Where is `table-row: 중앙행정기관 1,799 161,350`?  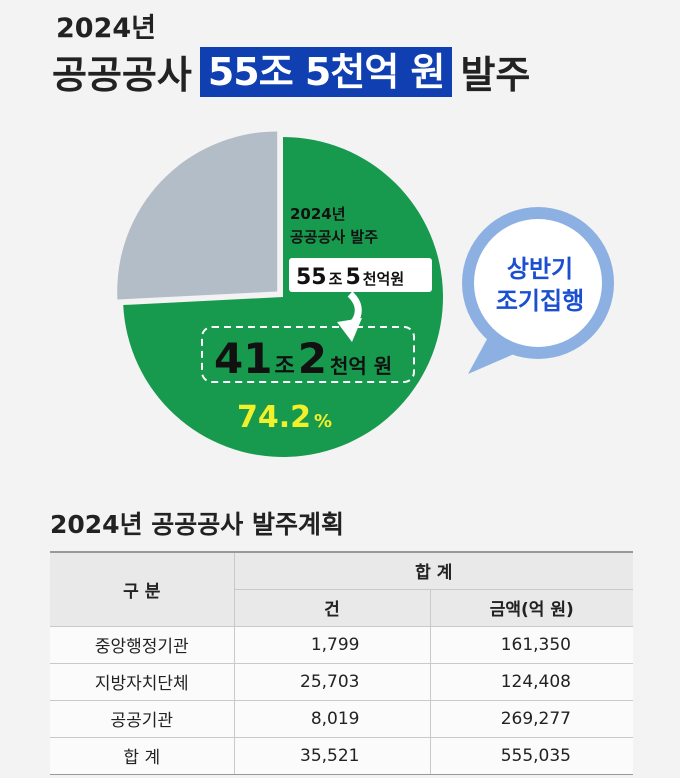
table-row: 중앙행정기관 1,799 161,350 is located at coordinates (341, 645).